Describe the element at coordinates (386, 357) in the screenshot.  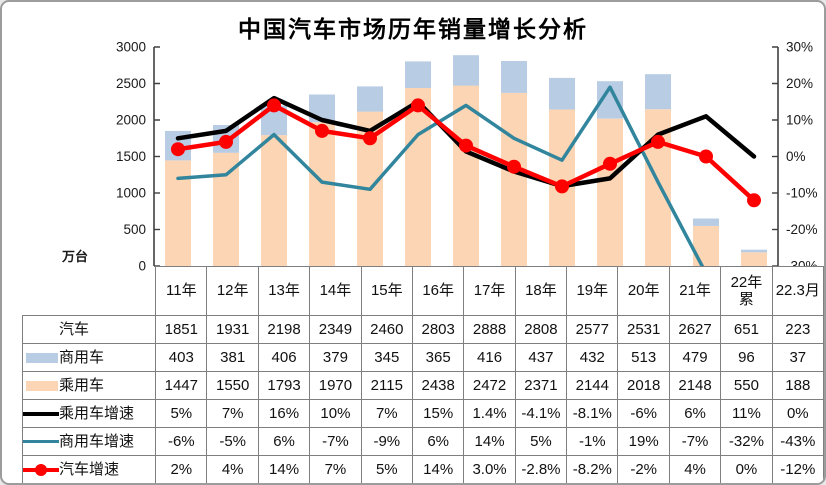
I see `value-cell: 345` at that location.